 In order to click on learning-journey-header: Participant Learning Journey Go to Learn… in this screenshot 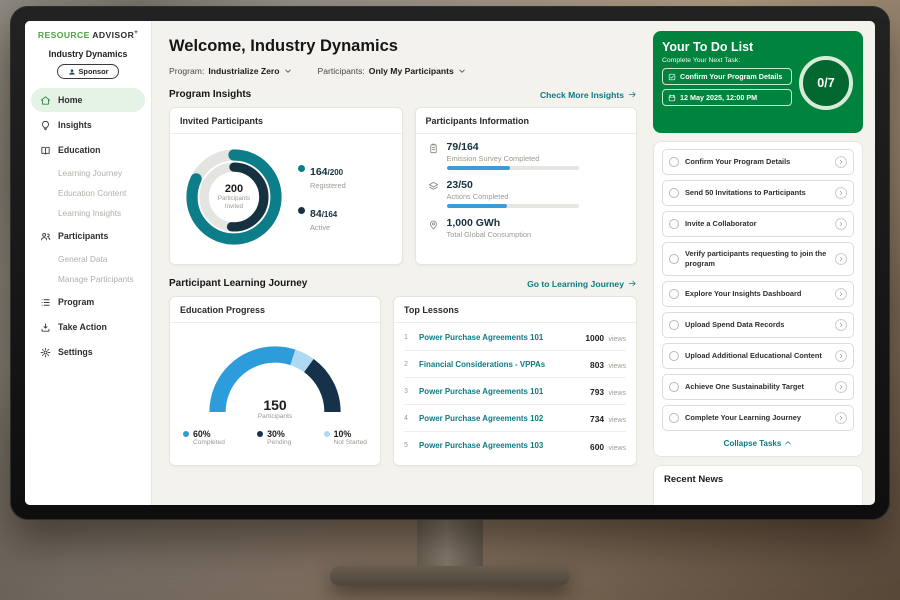, I will do `click(403, 283)`.